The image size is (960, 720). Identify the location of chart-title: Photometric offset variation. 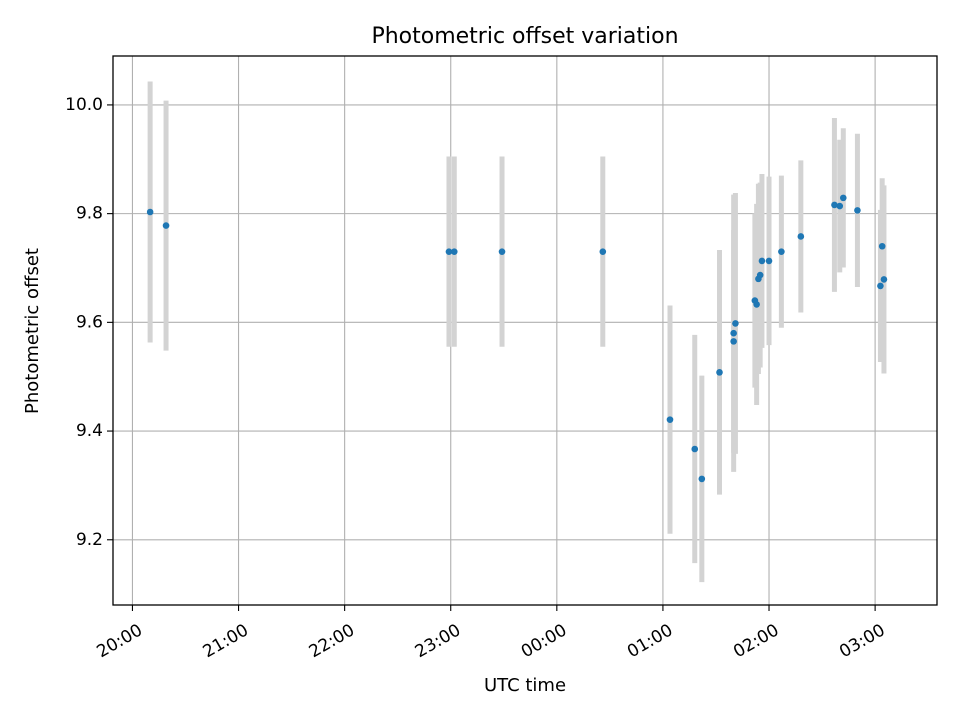
(524, 36).